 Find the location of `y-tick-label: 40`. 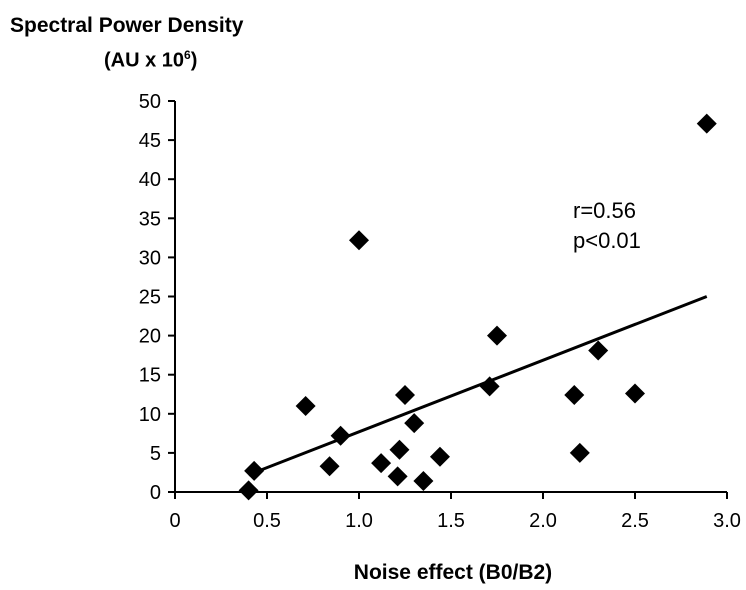

y-tick-label: 40 is located at coordinates (150, 180).